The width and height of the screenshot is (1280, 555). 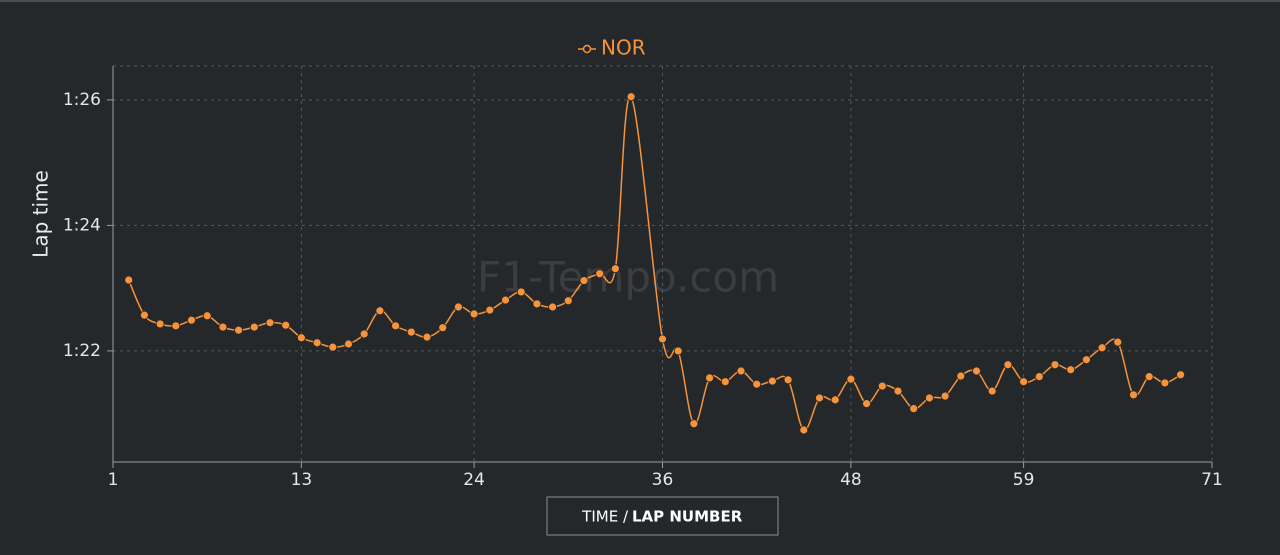 What do you see at coordinates (623, 48) in the screenshot?
I see `legend-label: NOR` at bounding box center [623, 48].